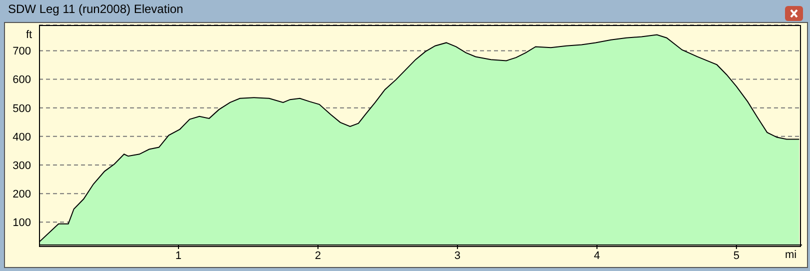 This screenshot has width=810, height=271. What do you see at coordinates (597, 256) in the screenshot?
I see `x-tick-label: 4` at bounding box center [597, 256].